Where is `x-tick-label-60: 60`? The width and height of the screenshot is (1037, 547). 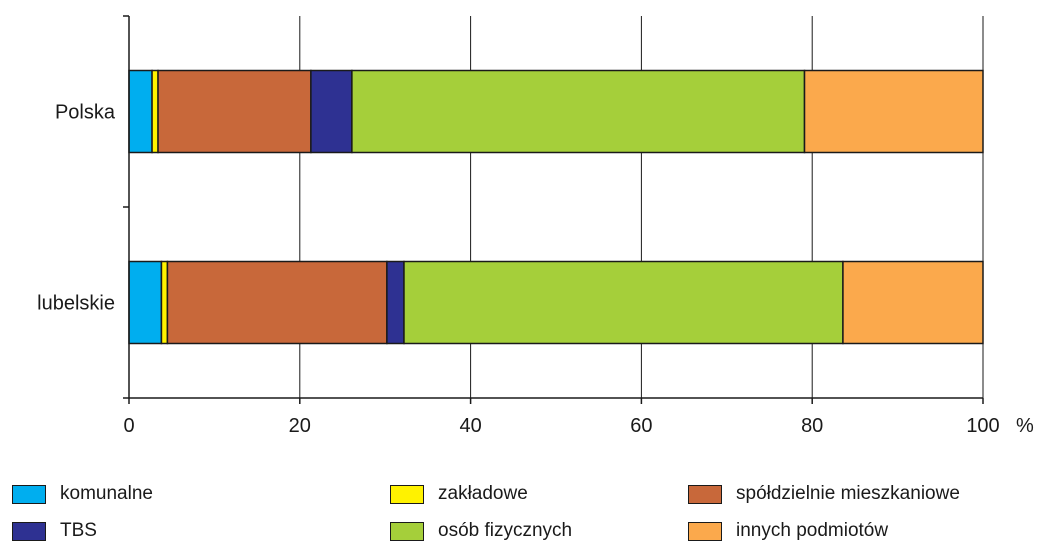
x-tick-label-60: 60 is located at coordinates (641, 426).